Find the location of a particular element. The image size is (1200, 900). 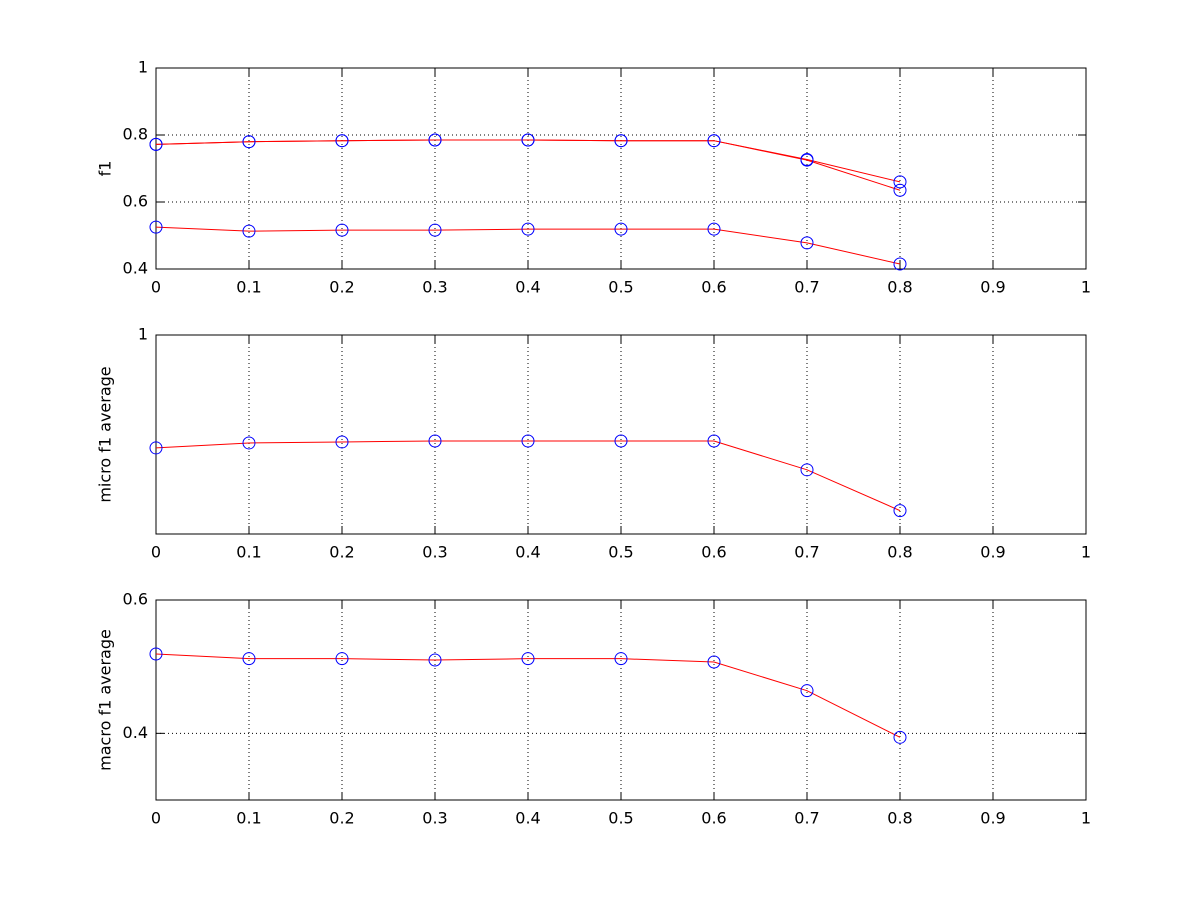

y-tick-label: 0.8 is located at coordinates (135, 134).